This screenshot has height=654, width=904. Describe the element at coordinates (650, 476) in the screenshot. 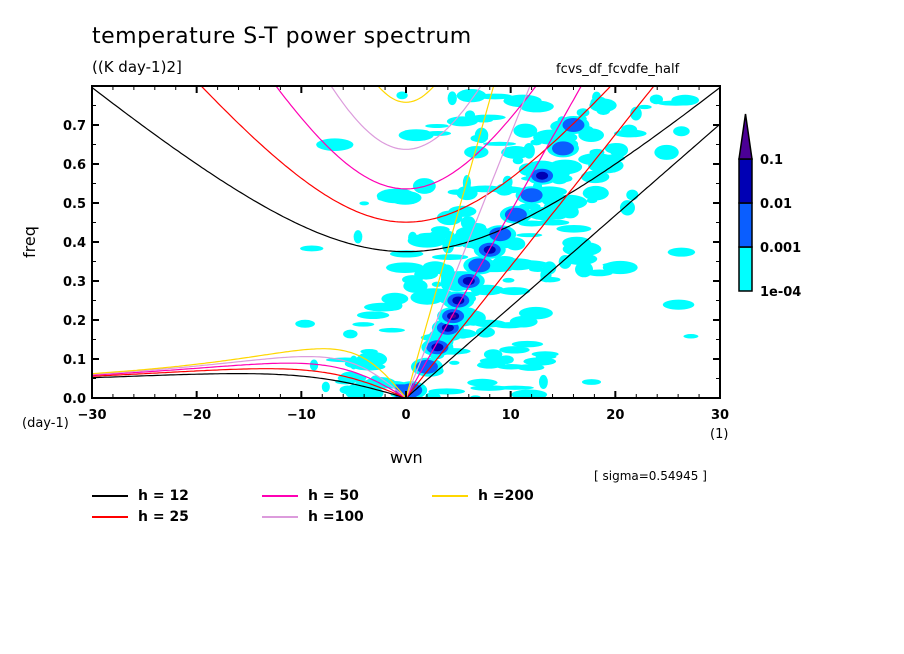

I see `sigma-annotation: [ sigma=0.54945 ]` at that location.